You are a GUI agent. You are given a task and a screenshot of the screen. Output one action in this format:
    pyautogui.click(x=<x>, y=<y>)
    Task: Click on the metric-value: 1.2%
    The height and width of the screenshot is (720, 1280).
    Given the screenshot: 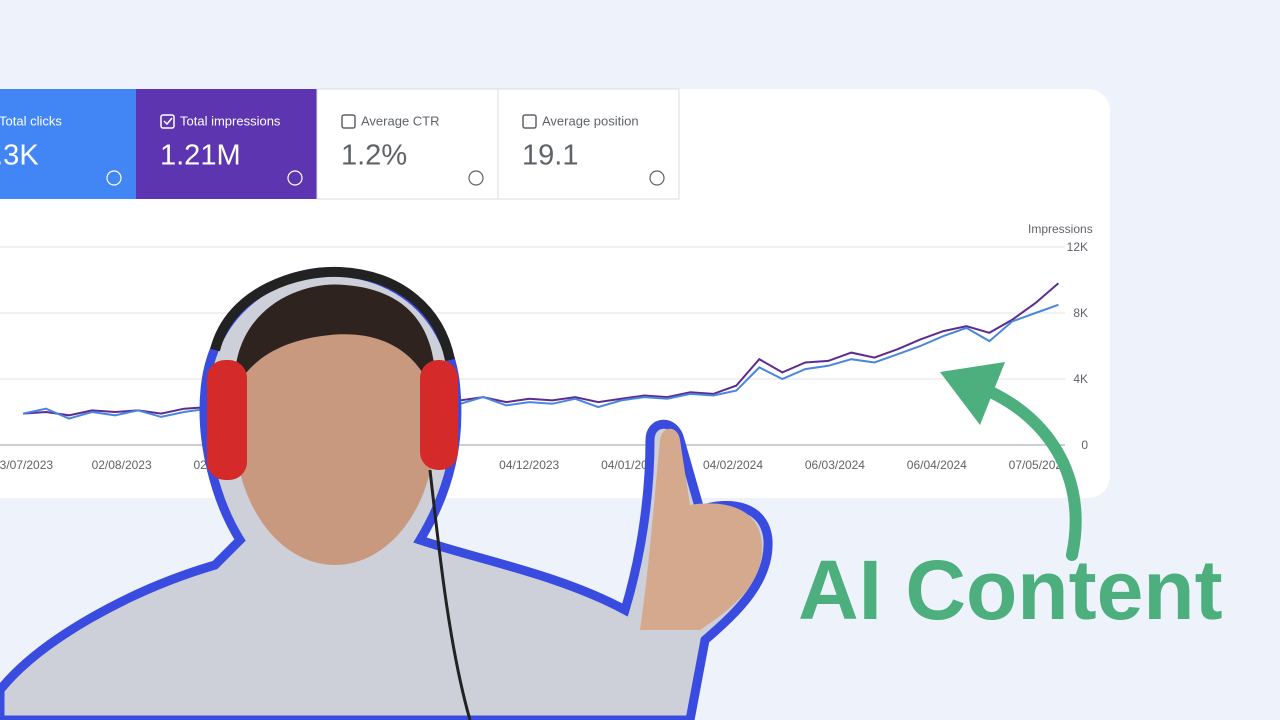 What is the action you would take?
    pyautogui.click(x=374, y=156)
    